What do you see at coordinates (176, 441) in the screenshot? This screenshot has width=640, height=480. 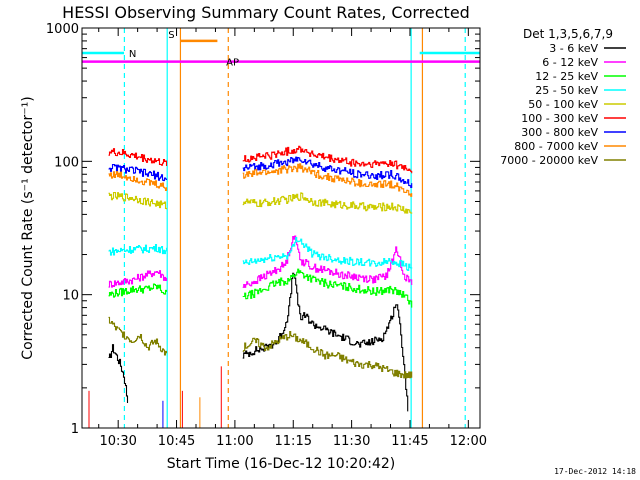 I see `x-tick-label-2: 10:45` at bounding box center [176, 441].